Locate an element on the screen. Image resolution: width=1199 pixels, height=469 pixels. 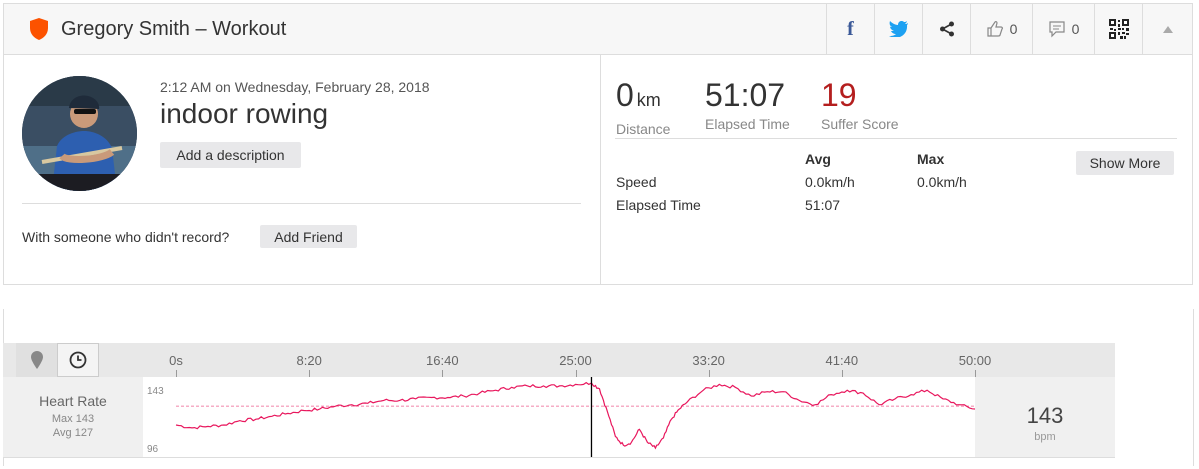
avg-column-header: Avg is located at coordinates (818, 159).